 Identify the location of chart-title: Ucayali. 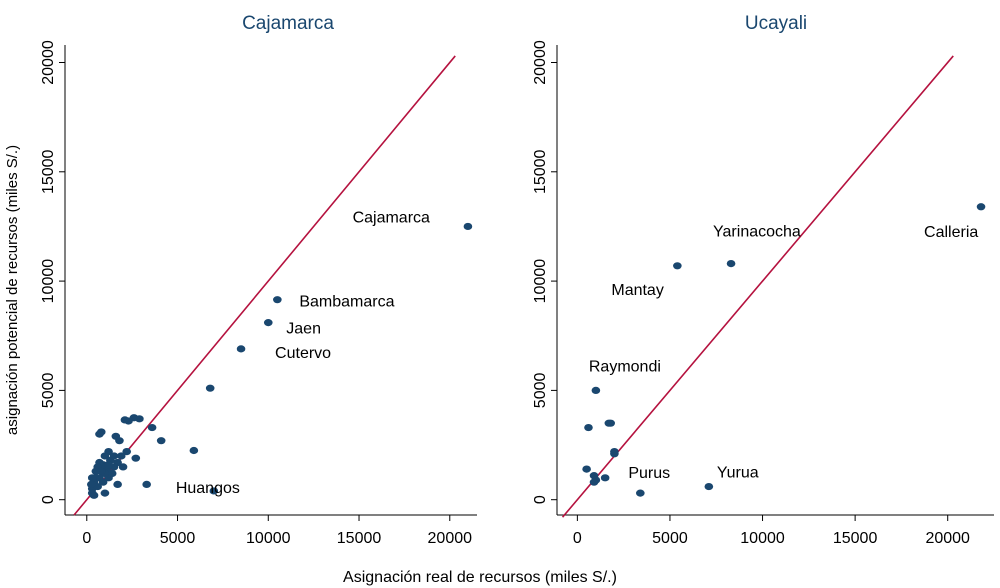
(776, 23).